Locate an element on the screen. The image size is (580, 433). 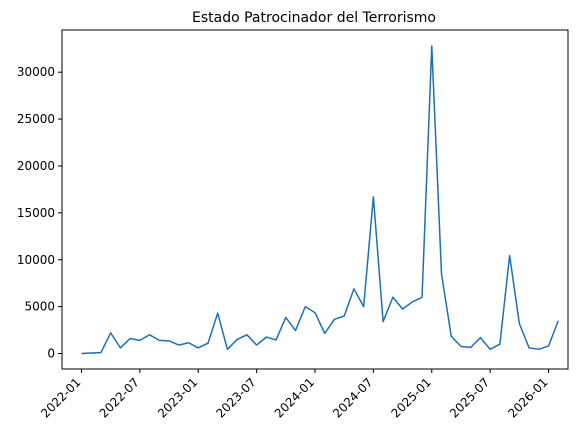
y-tick-label: 20000 is located at coordinates (36, 166).